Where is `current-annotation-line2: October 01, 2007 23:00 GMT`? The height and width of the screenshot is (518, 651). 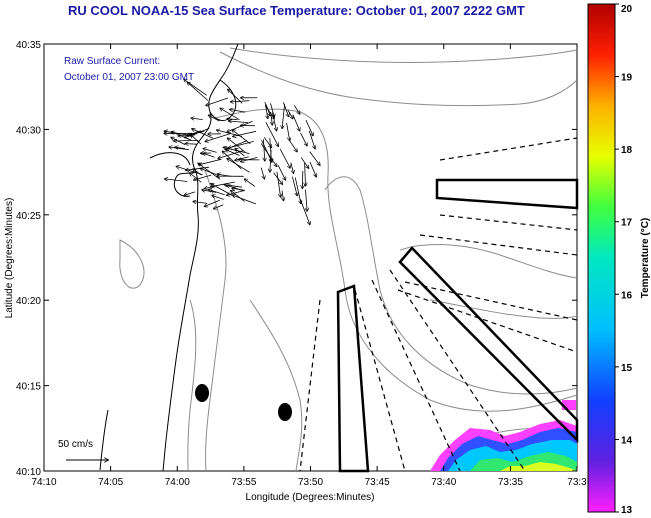
current-annotation-line2: October 01, 2007 23:00 GMT is located at coordinates (129, 77).